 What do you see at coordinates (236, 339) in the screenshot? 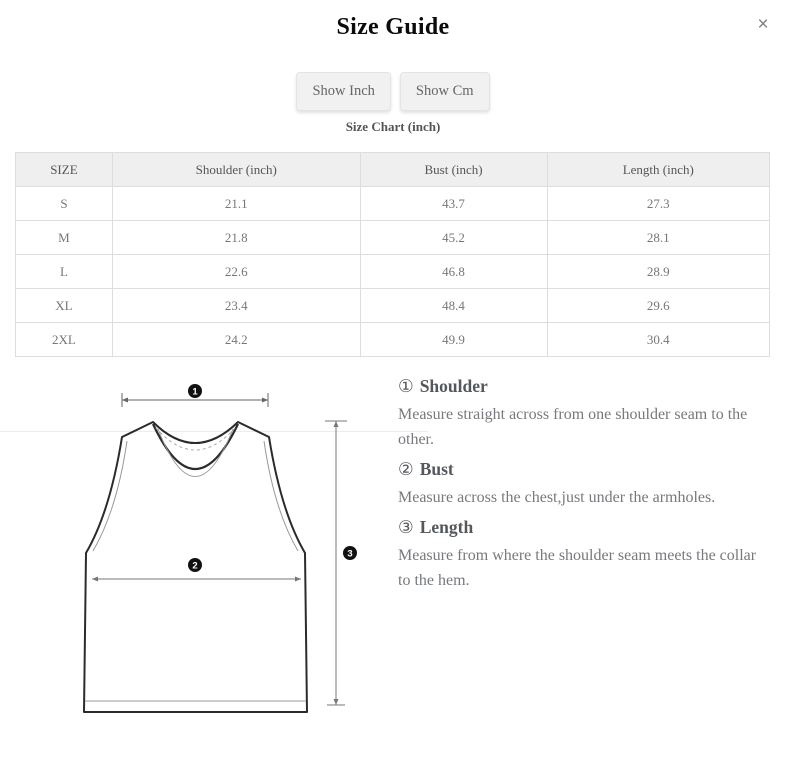
I see `value-cell: 24.2` at bounding box center [236, 339].